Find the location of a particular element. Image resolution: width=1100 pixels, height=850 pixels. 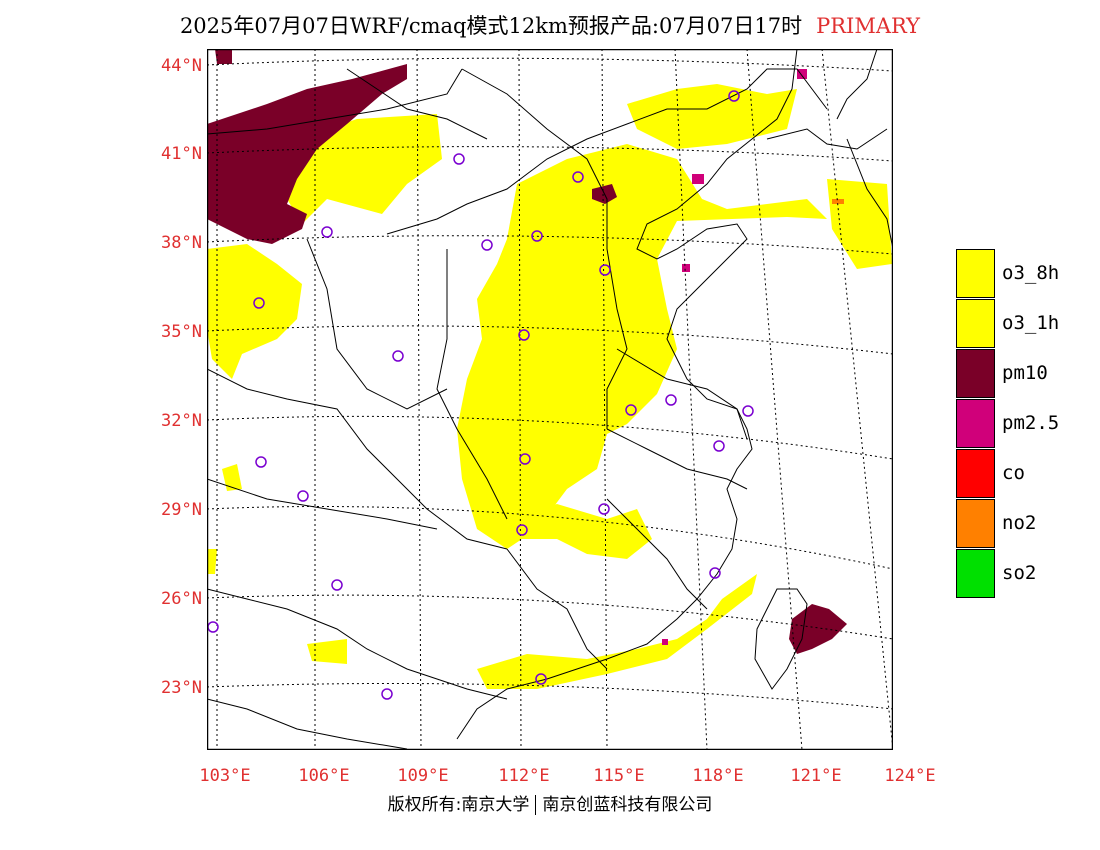

legend-label: o3_1h is located at coordinates (1031, 323).